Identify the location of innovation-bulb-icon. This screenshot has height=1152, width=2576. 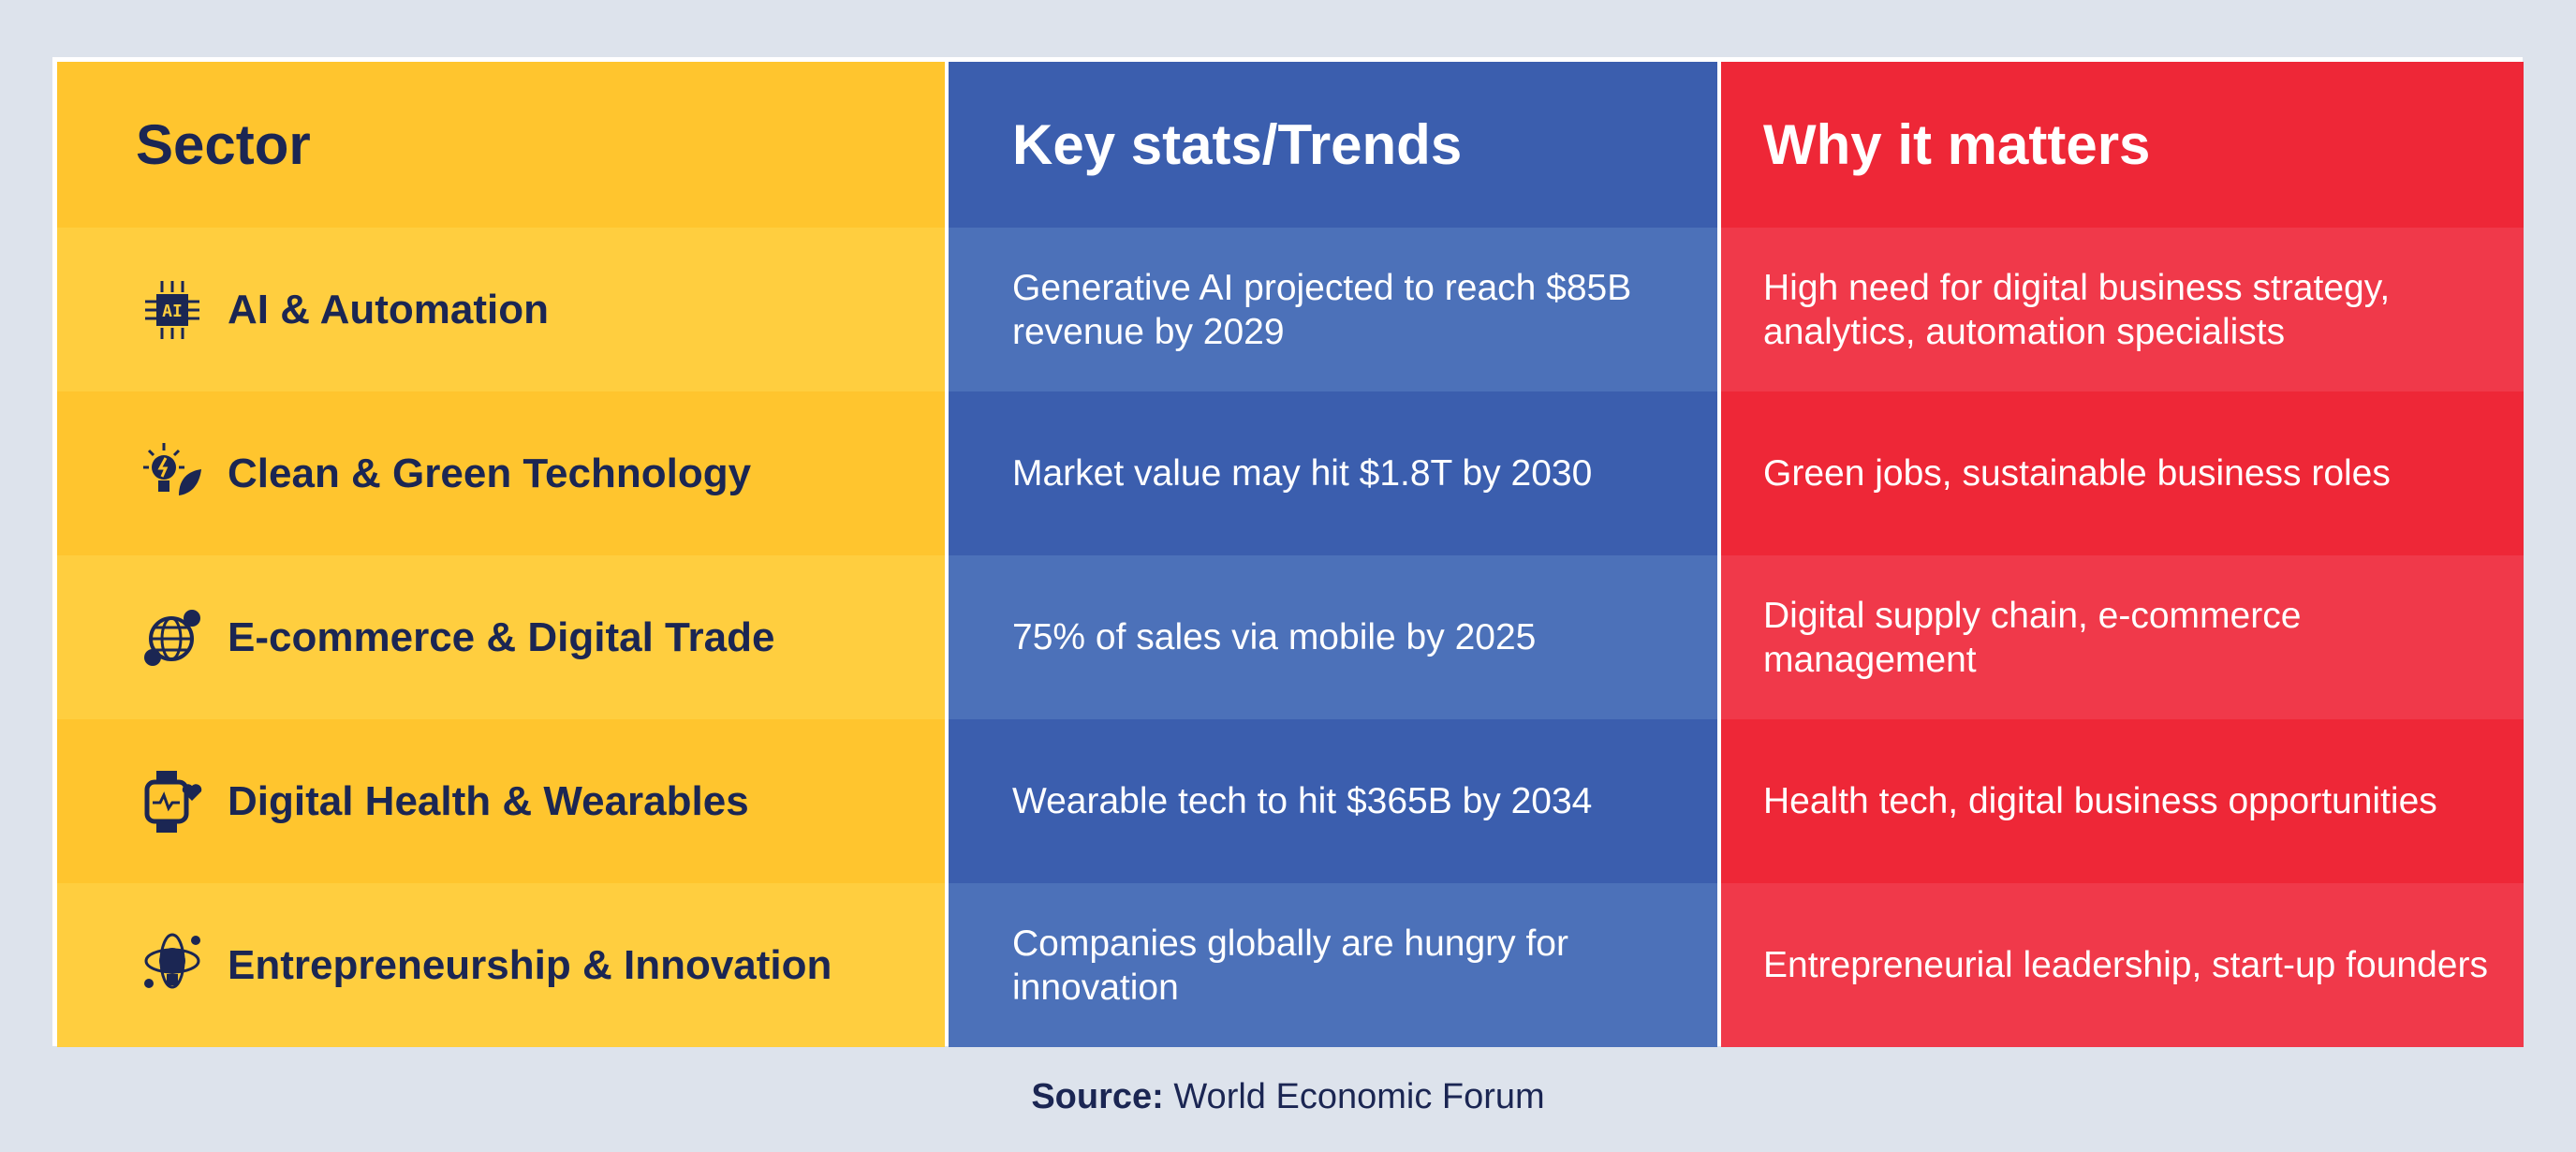
(172, 965).